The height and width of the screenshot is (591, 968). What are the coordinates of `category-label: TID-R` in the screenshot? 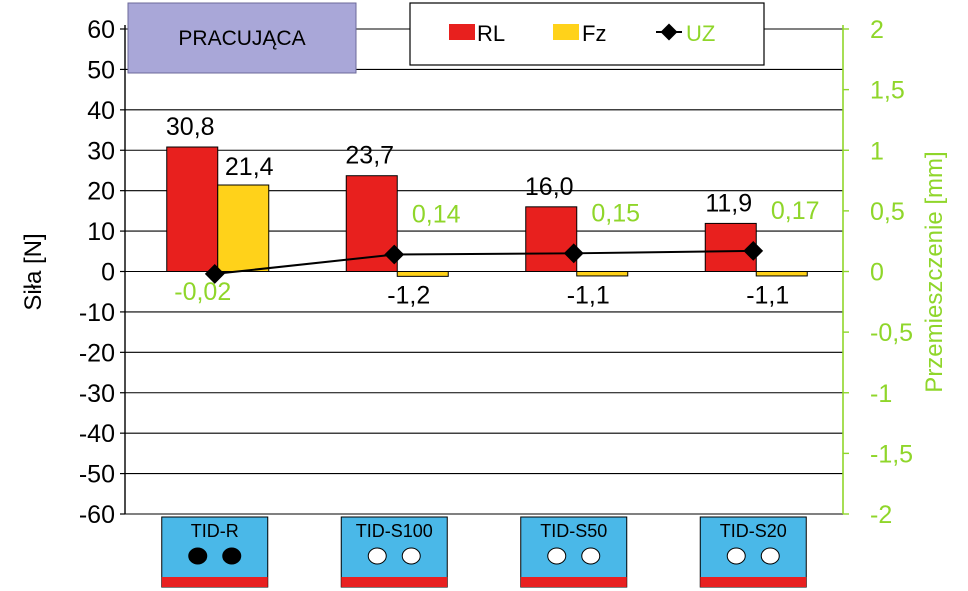 It's located at (215, 531).